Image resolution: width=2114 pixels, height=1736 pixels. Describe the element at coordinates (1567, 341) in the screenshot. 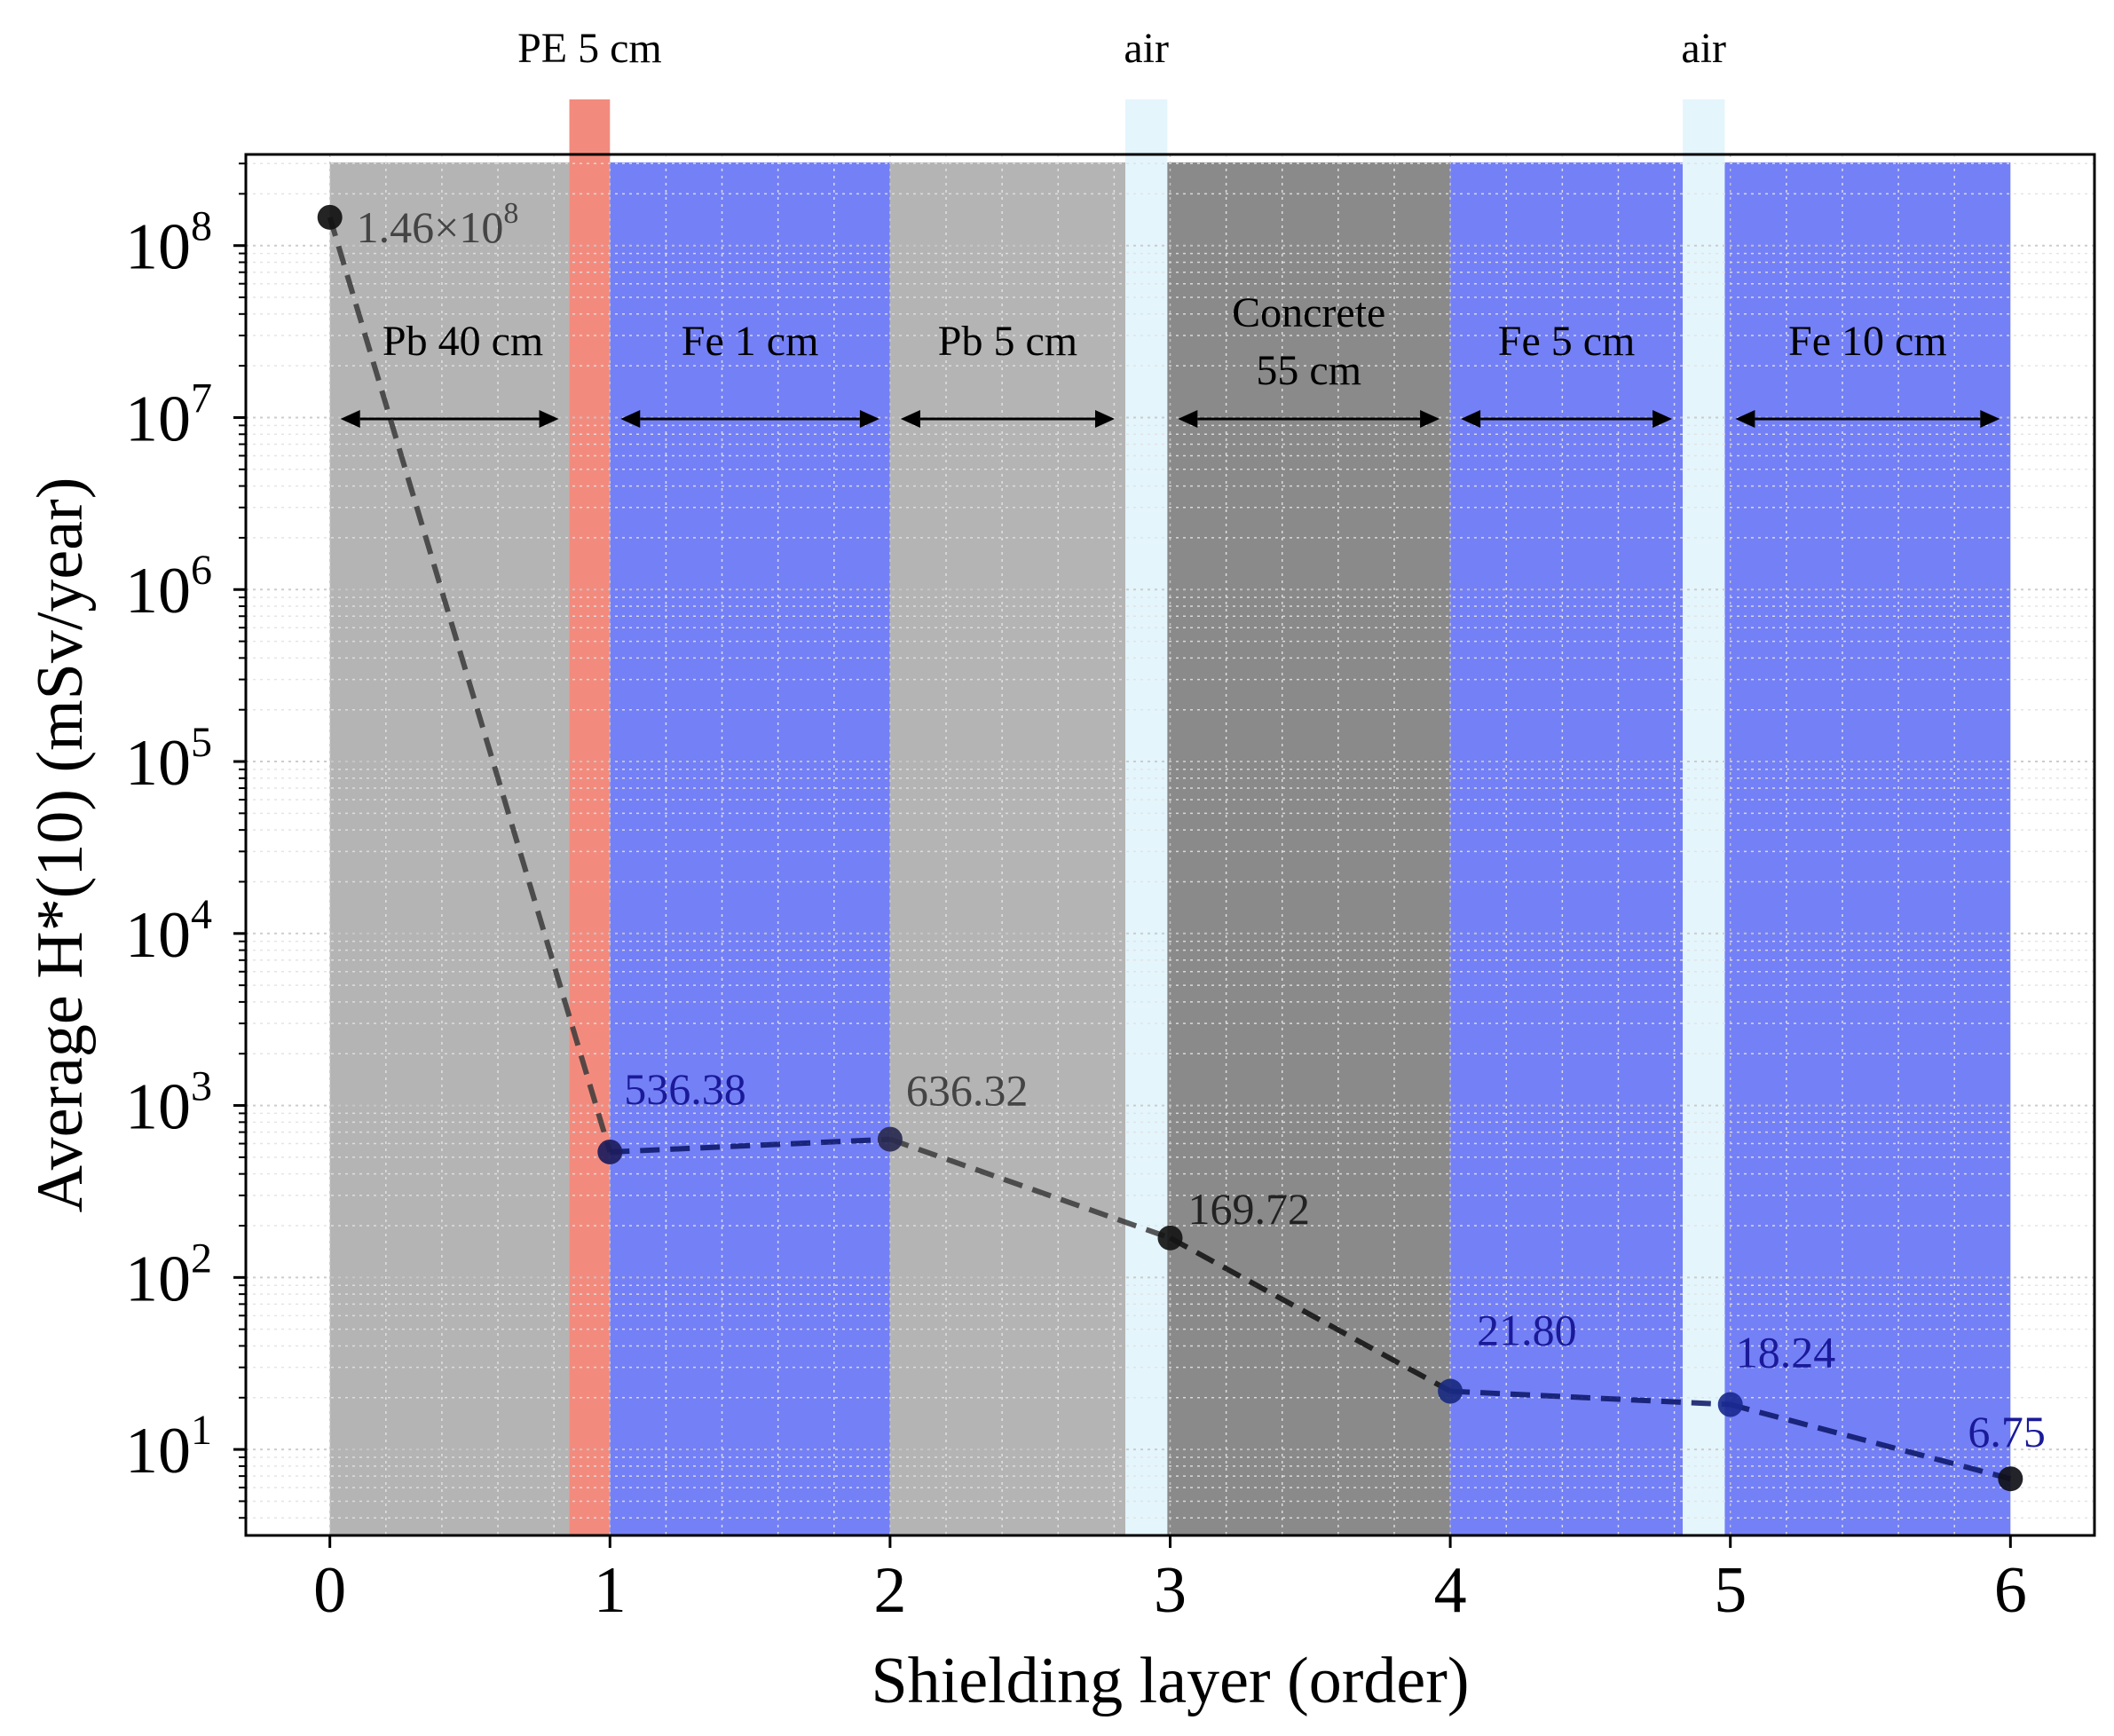

I see `region-label-6-0: Fe 5 cm` at that location.